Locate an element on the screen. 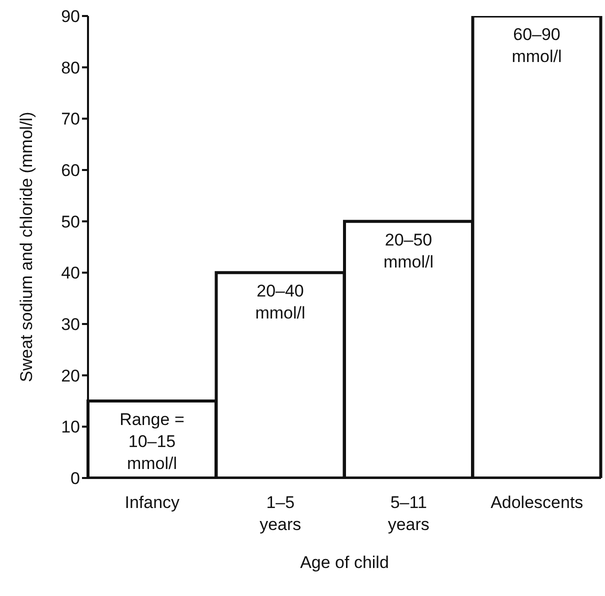  data-label: 20–50 mmol/l is located at coordinates (408, 251).